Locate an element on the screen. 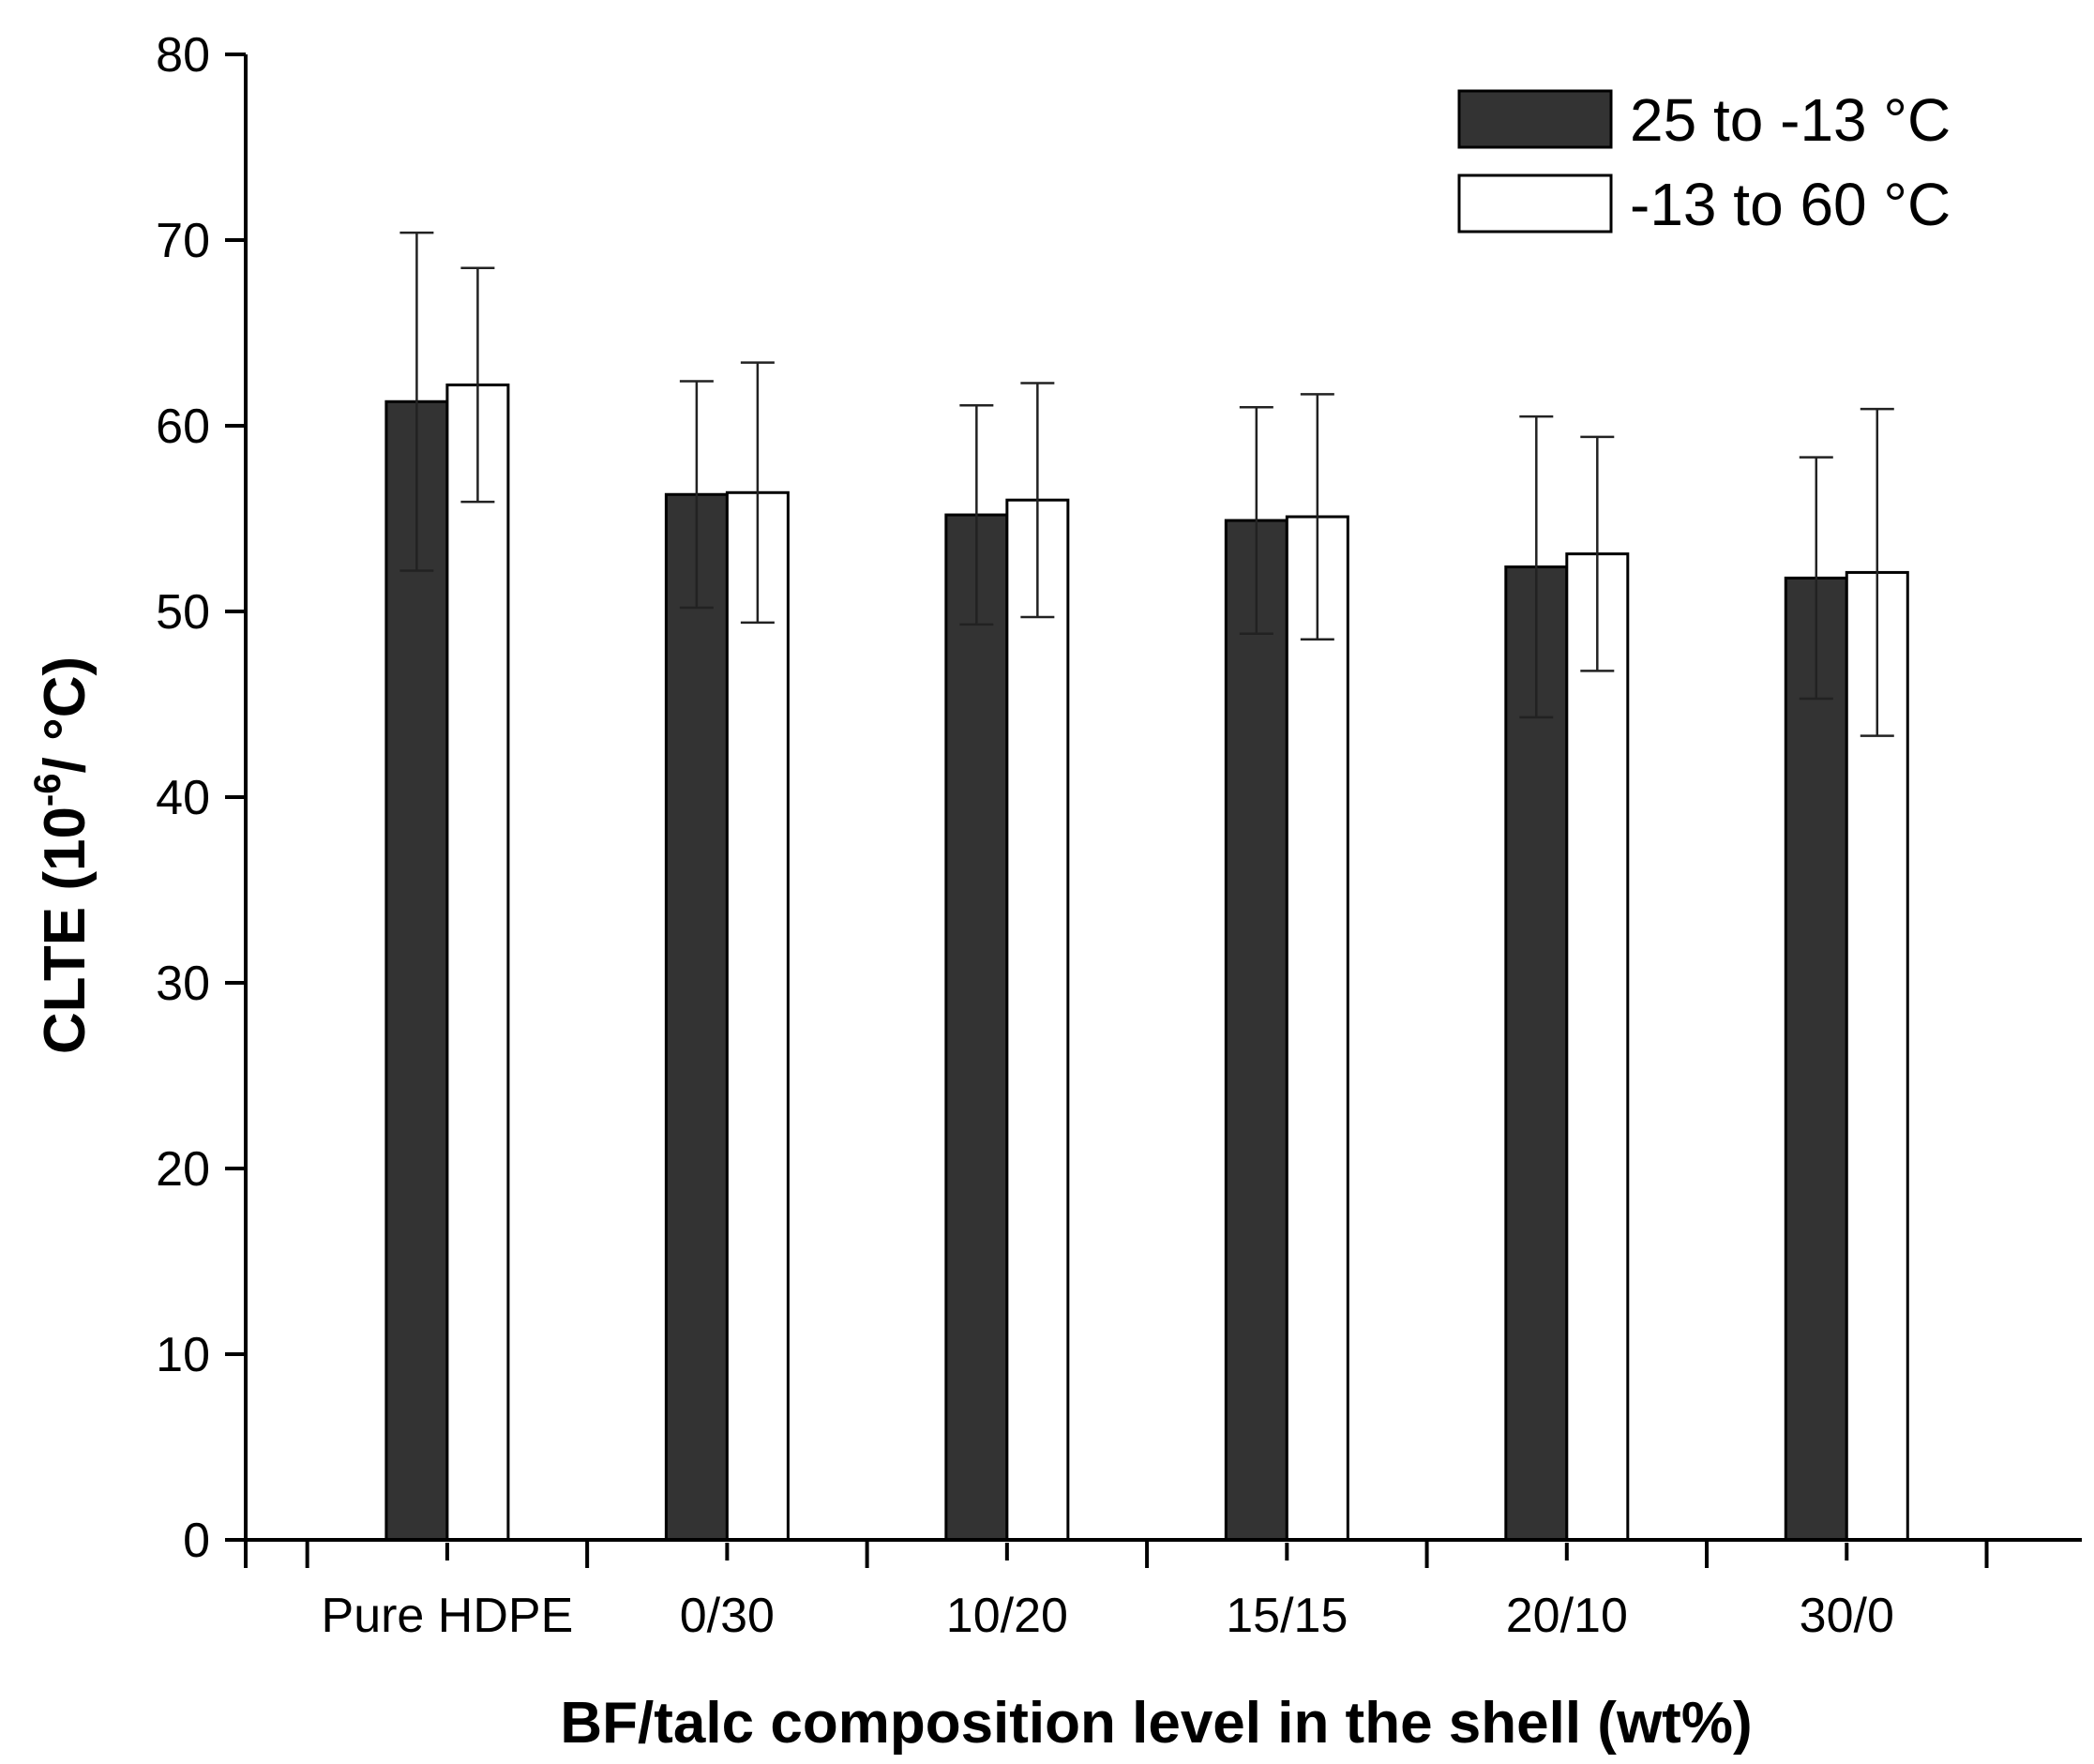  y-tick-label-3: 30 is located at coordinates (183, 984).